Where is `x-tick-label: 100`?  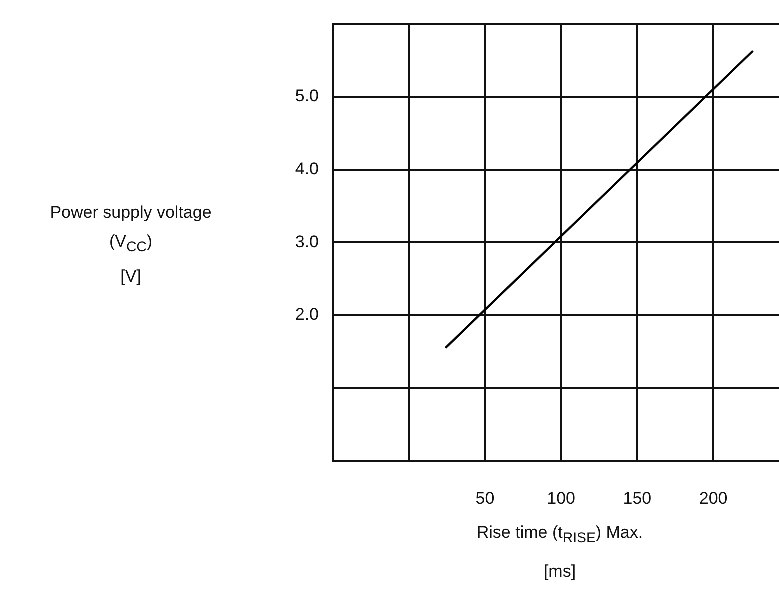
x-tick-label: 100 is located at coordinates (561, 498).